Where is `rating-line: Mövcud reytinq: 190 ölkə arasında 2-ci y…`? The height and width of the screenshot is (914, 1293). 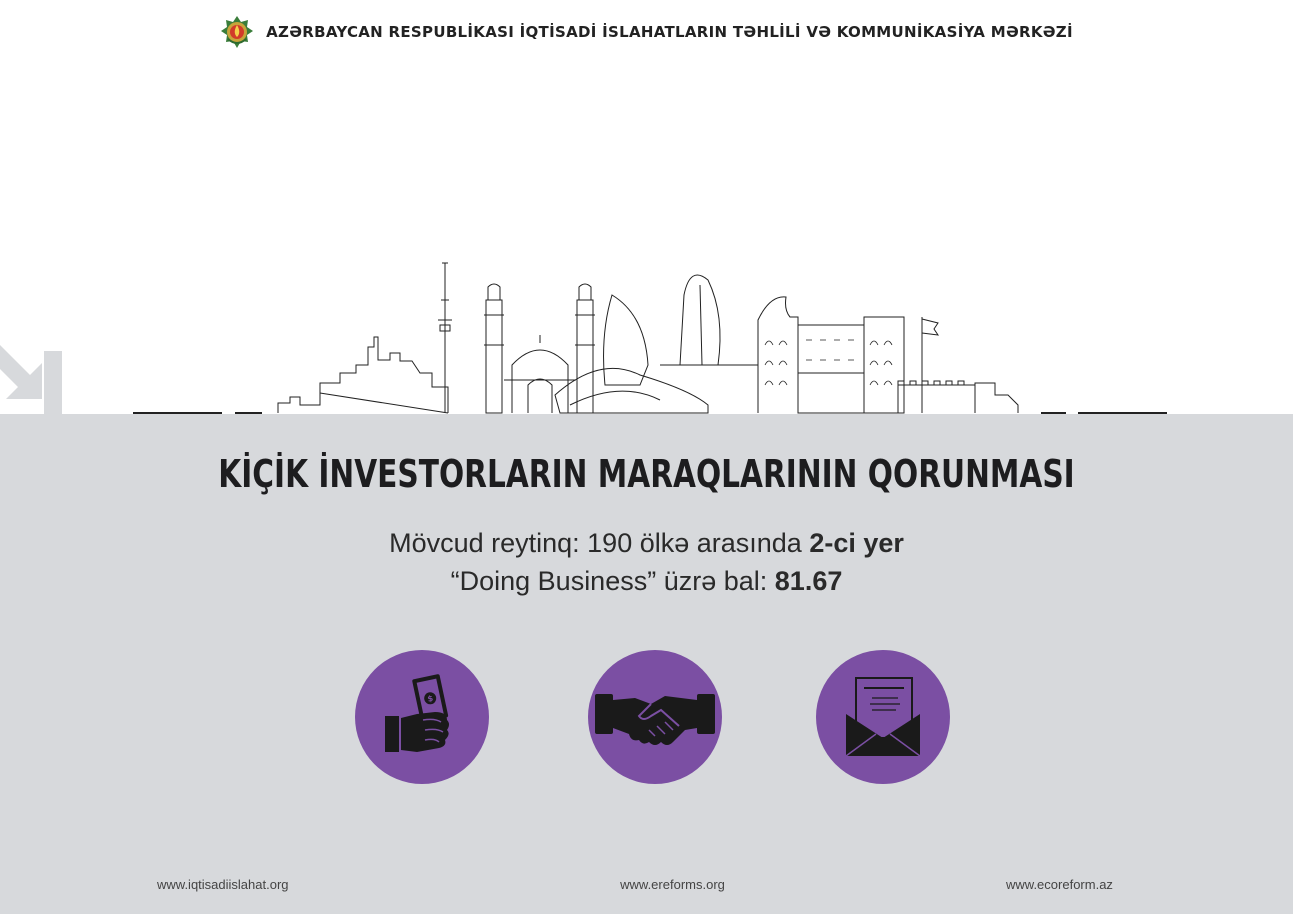
rating-line: Mövcud reytinq: 190 ölkə arasında 2-ci y… is located at coordinates (646, 543).